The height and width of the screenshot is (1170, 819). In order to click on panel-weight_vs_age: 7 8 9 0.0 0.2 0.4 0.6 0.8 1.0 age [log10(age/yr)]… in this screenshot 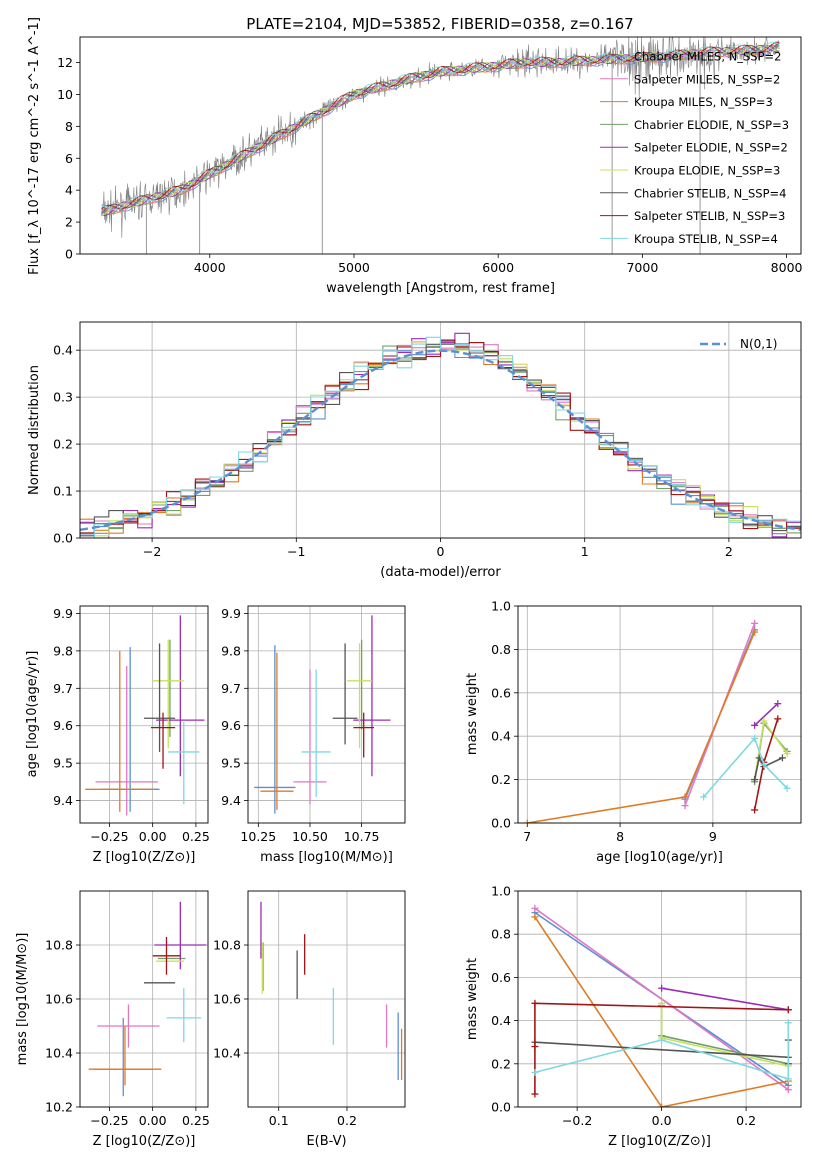, I will do `click(633, 732)`.